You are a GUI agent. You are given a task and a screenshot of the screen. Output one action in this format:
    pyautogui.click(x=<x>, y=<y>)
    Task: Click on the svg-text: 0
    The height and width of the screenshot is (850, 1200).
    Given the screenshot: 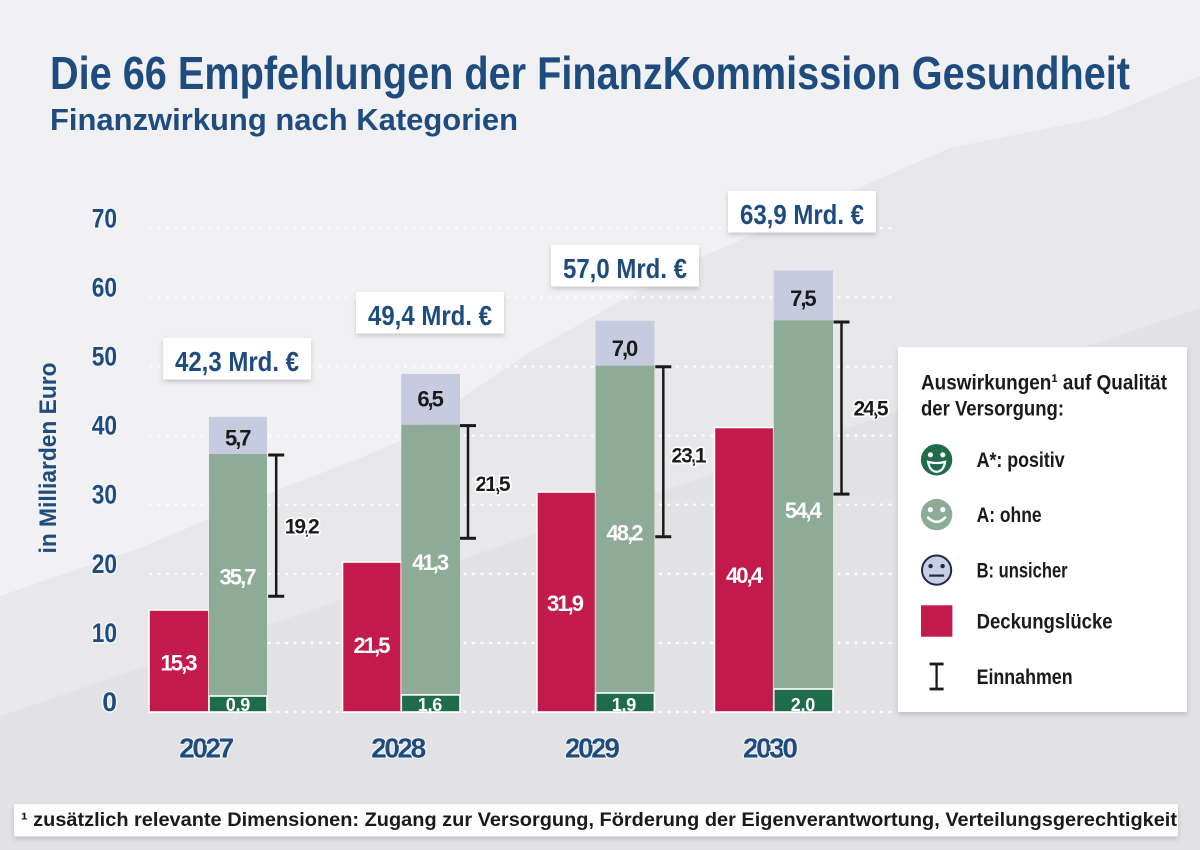 What is the action you would take?
    pyautogui.click(x=109, y=702)
    